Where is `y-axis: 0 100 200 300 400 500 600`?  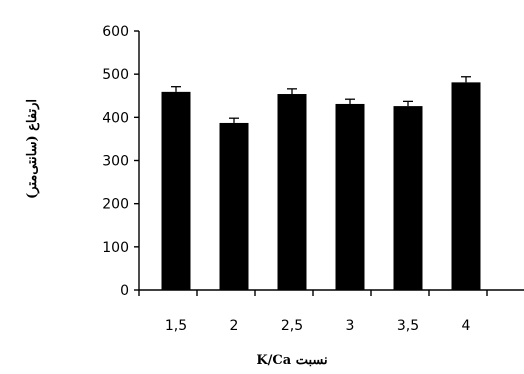
y-axis: 0 100 200 300 400 500 600 is located at coordinates (121, 161).